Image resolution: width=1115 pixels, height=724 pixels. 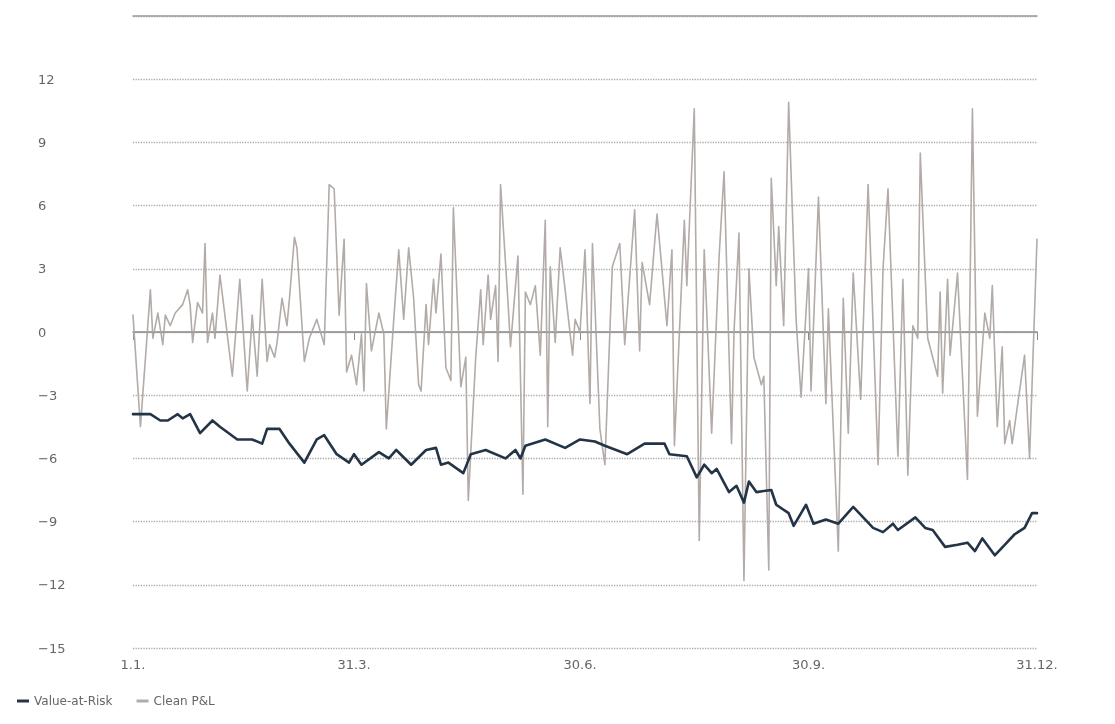 I want to click on x-tick-label: 30.6., so click(x=580, y=664).